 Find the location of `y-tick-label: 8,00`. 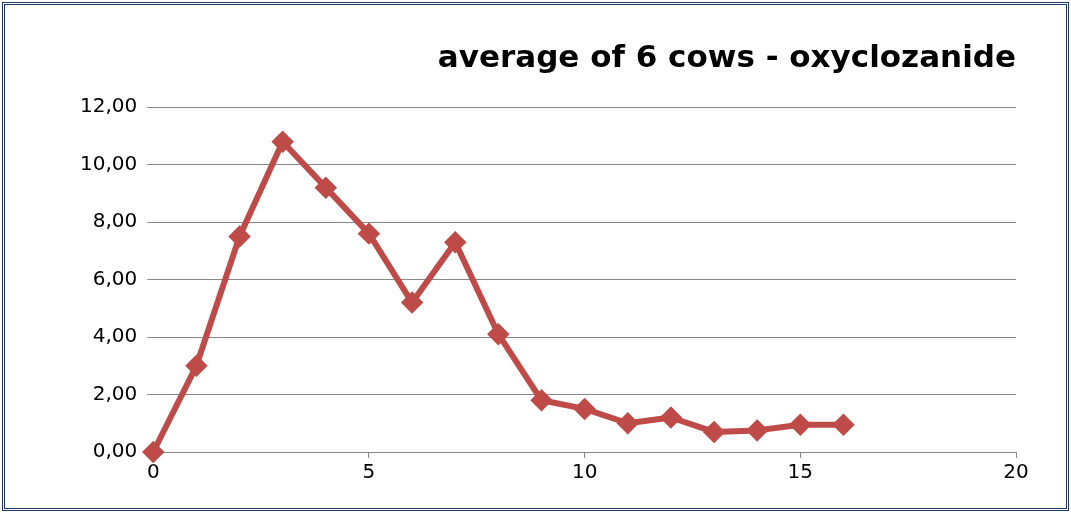

y-tick-label: 8,00 is located at coordinates (115, 220).